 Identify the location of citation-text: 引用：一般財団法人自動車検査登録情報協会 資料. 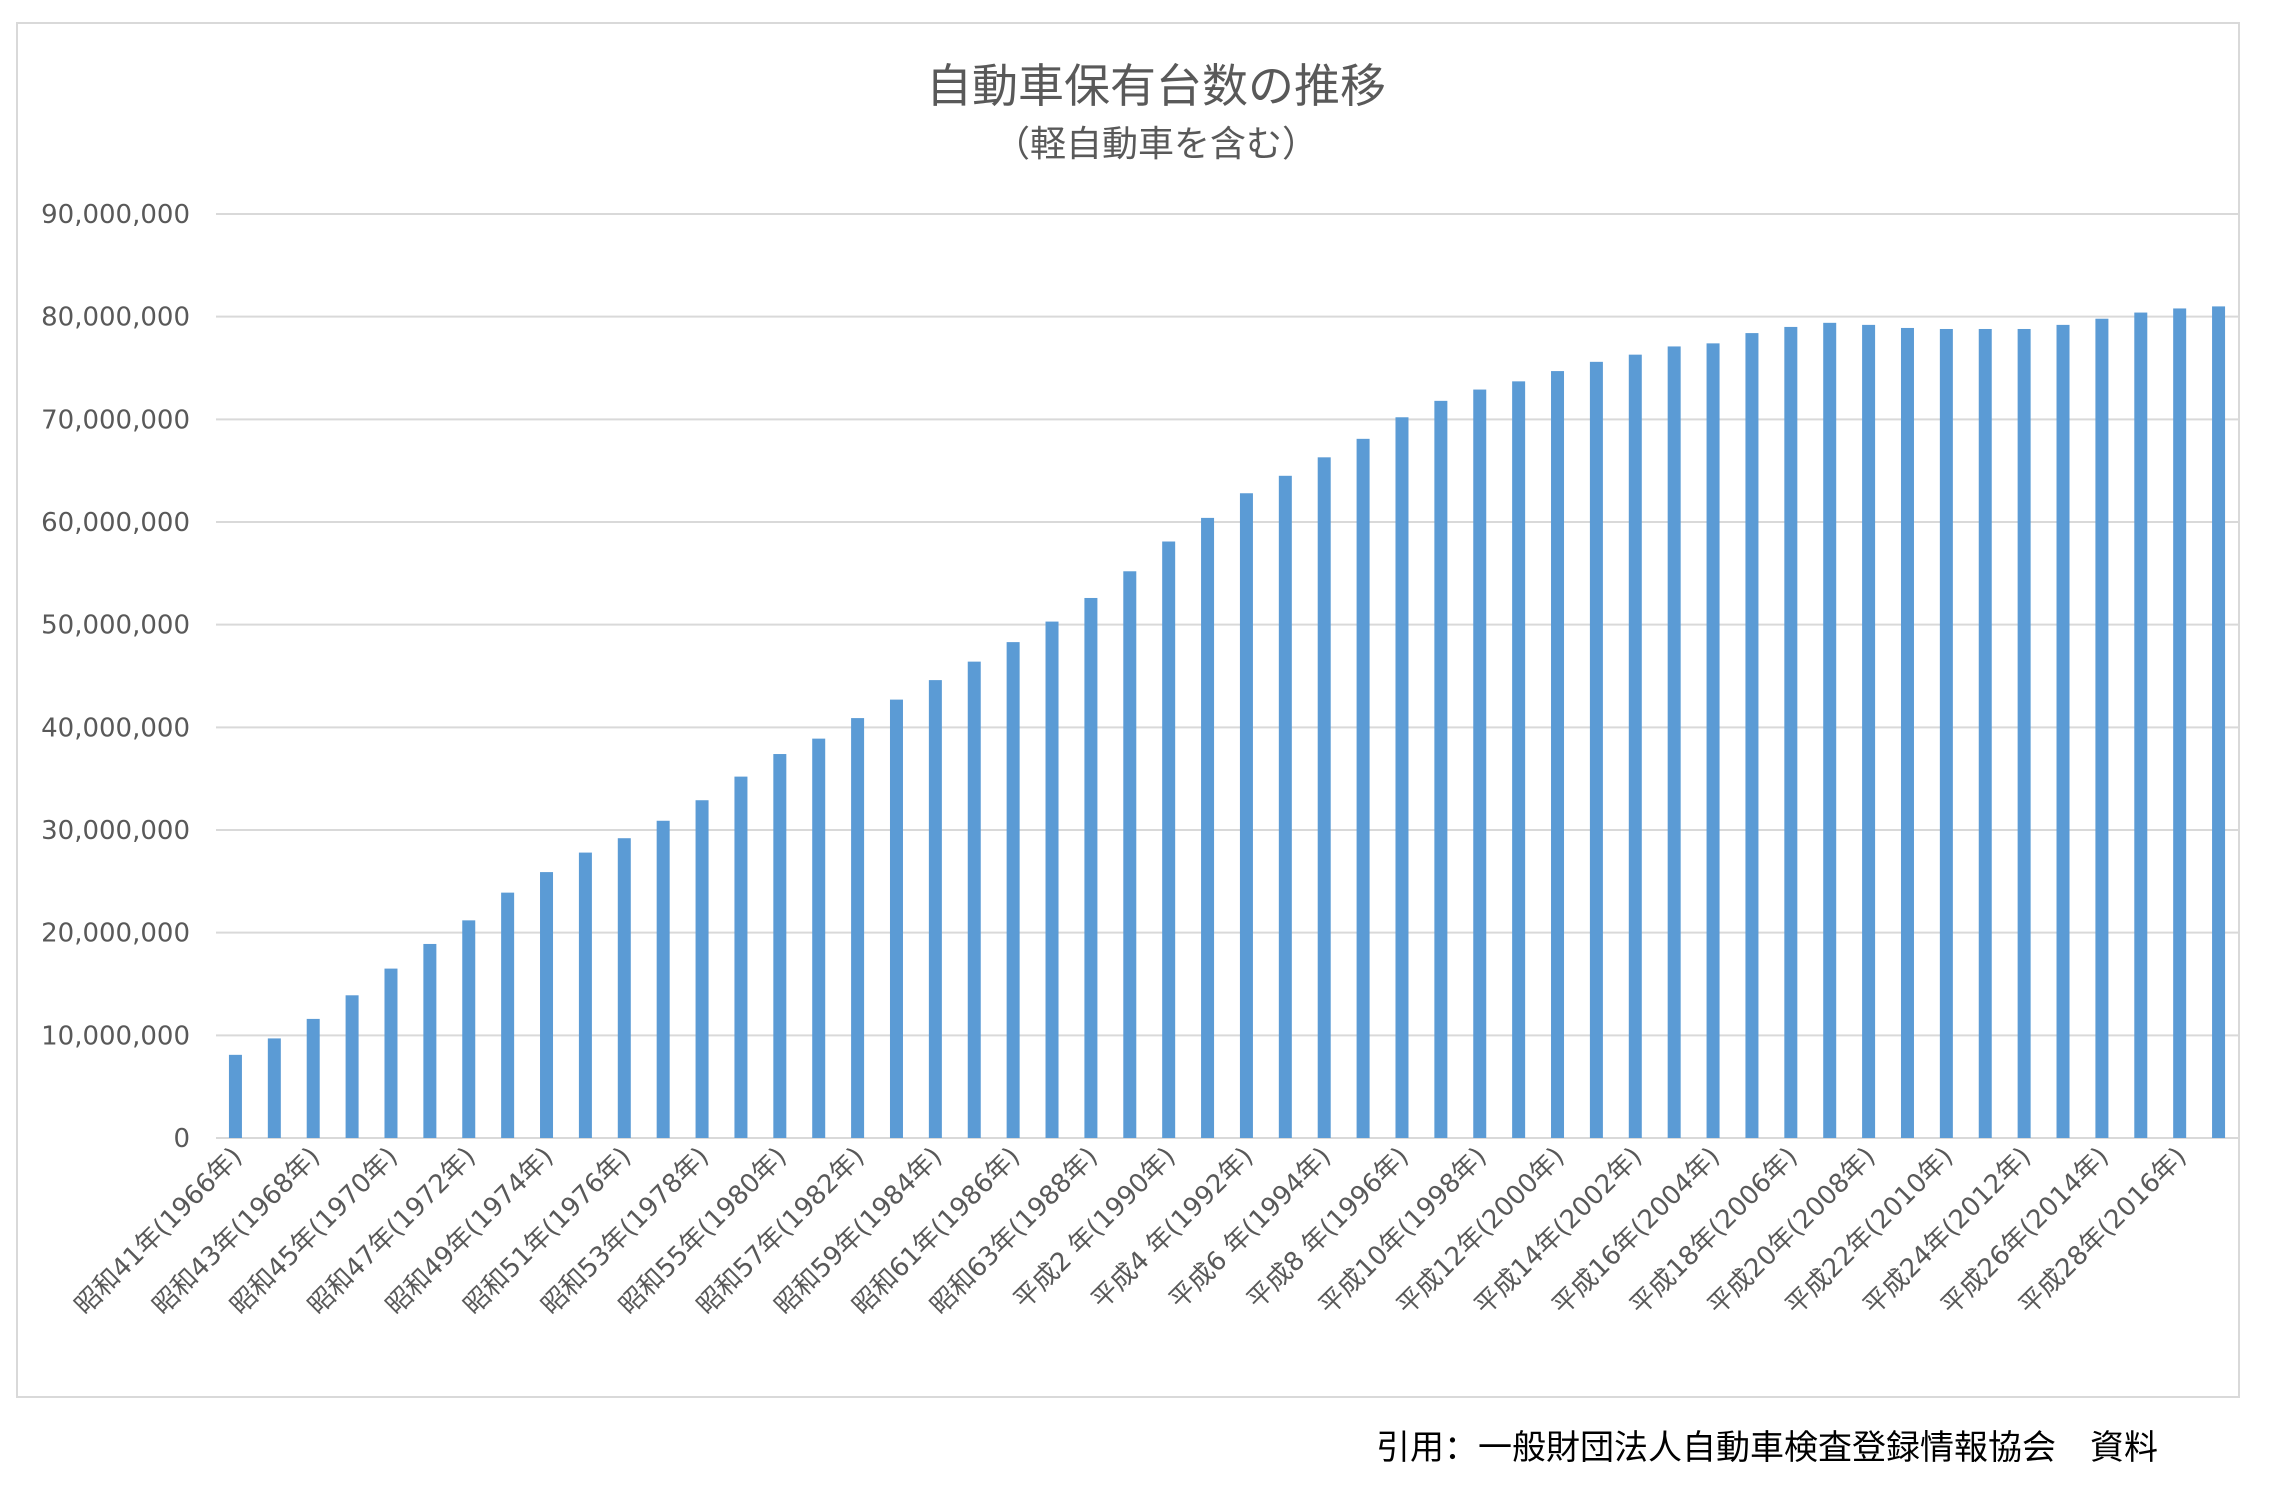
(1767, 1448).